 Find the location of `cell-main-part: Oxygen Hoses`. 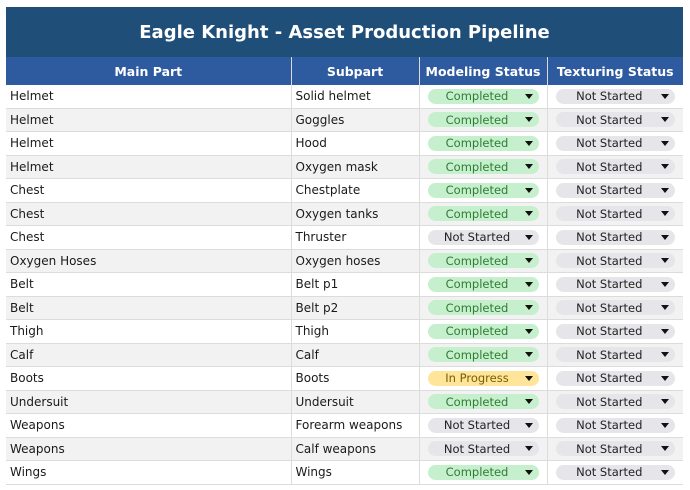

cell-main-part: Oxygen Hoses is located at coordinates (149, 261).